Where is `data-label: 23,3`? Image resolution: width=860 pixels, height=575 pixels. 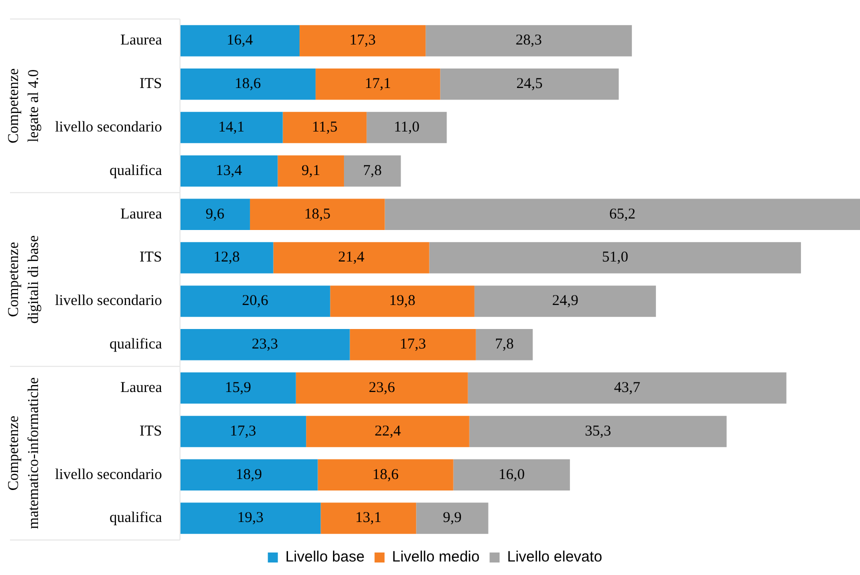
data-label: 23,3 is located at coordinates (265, 344).